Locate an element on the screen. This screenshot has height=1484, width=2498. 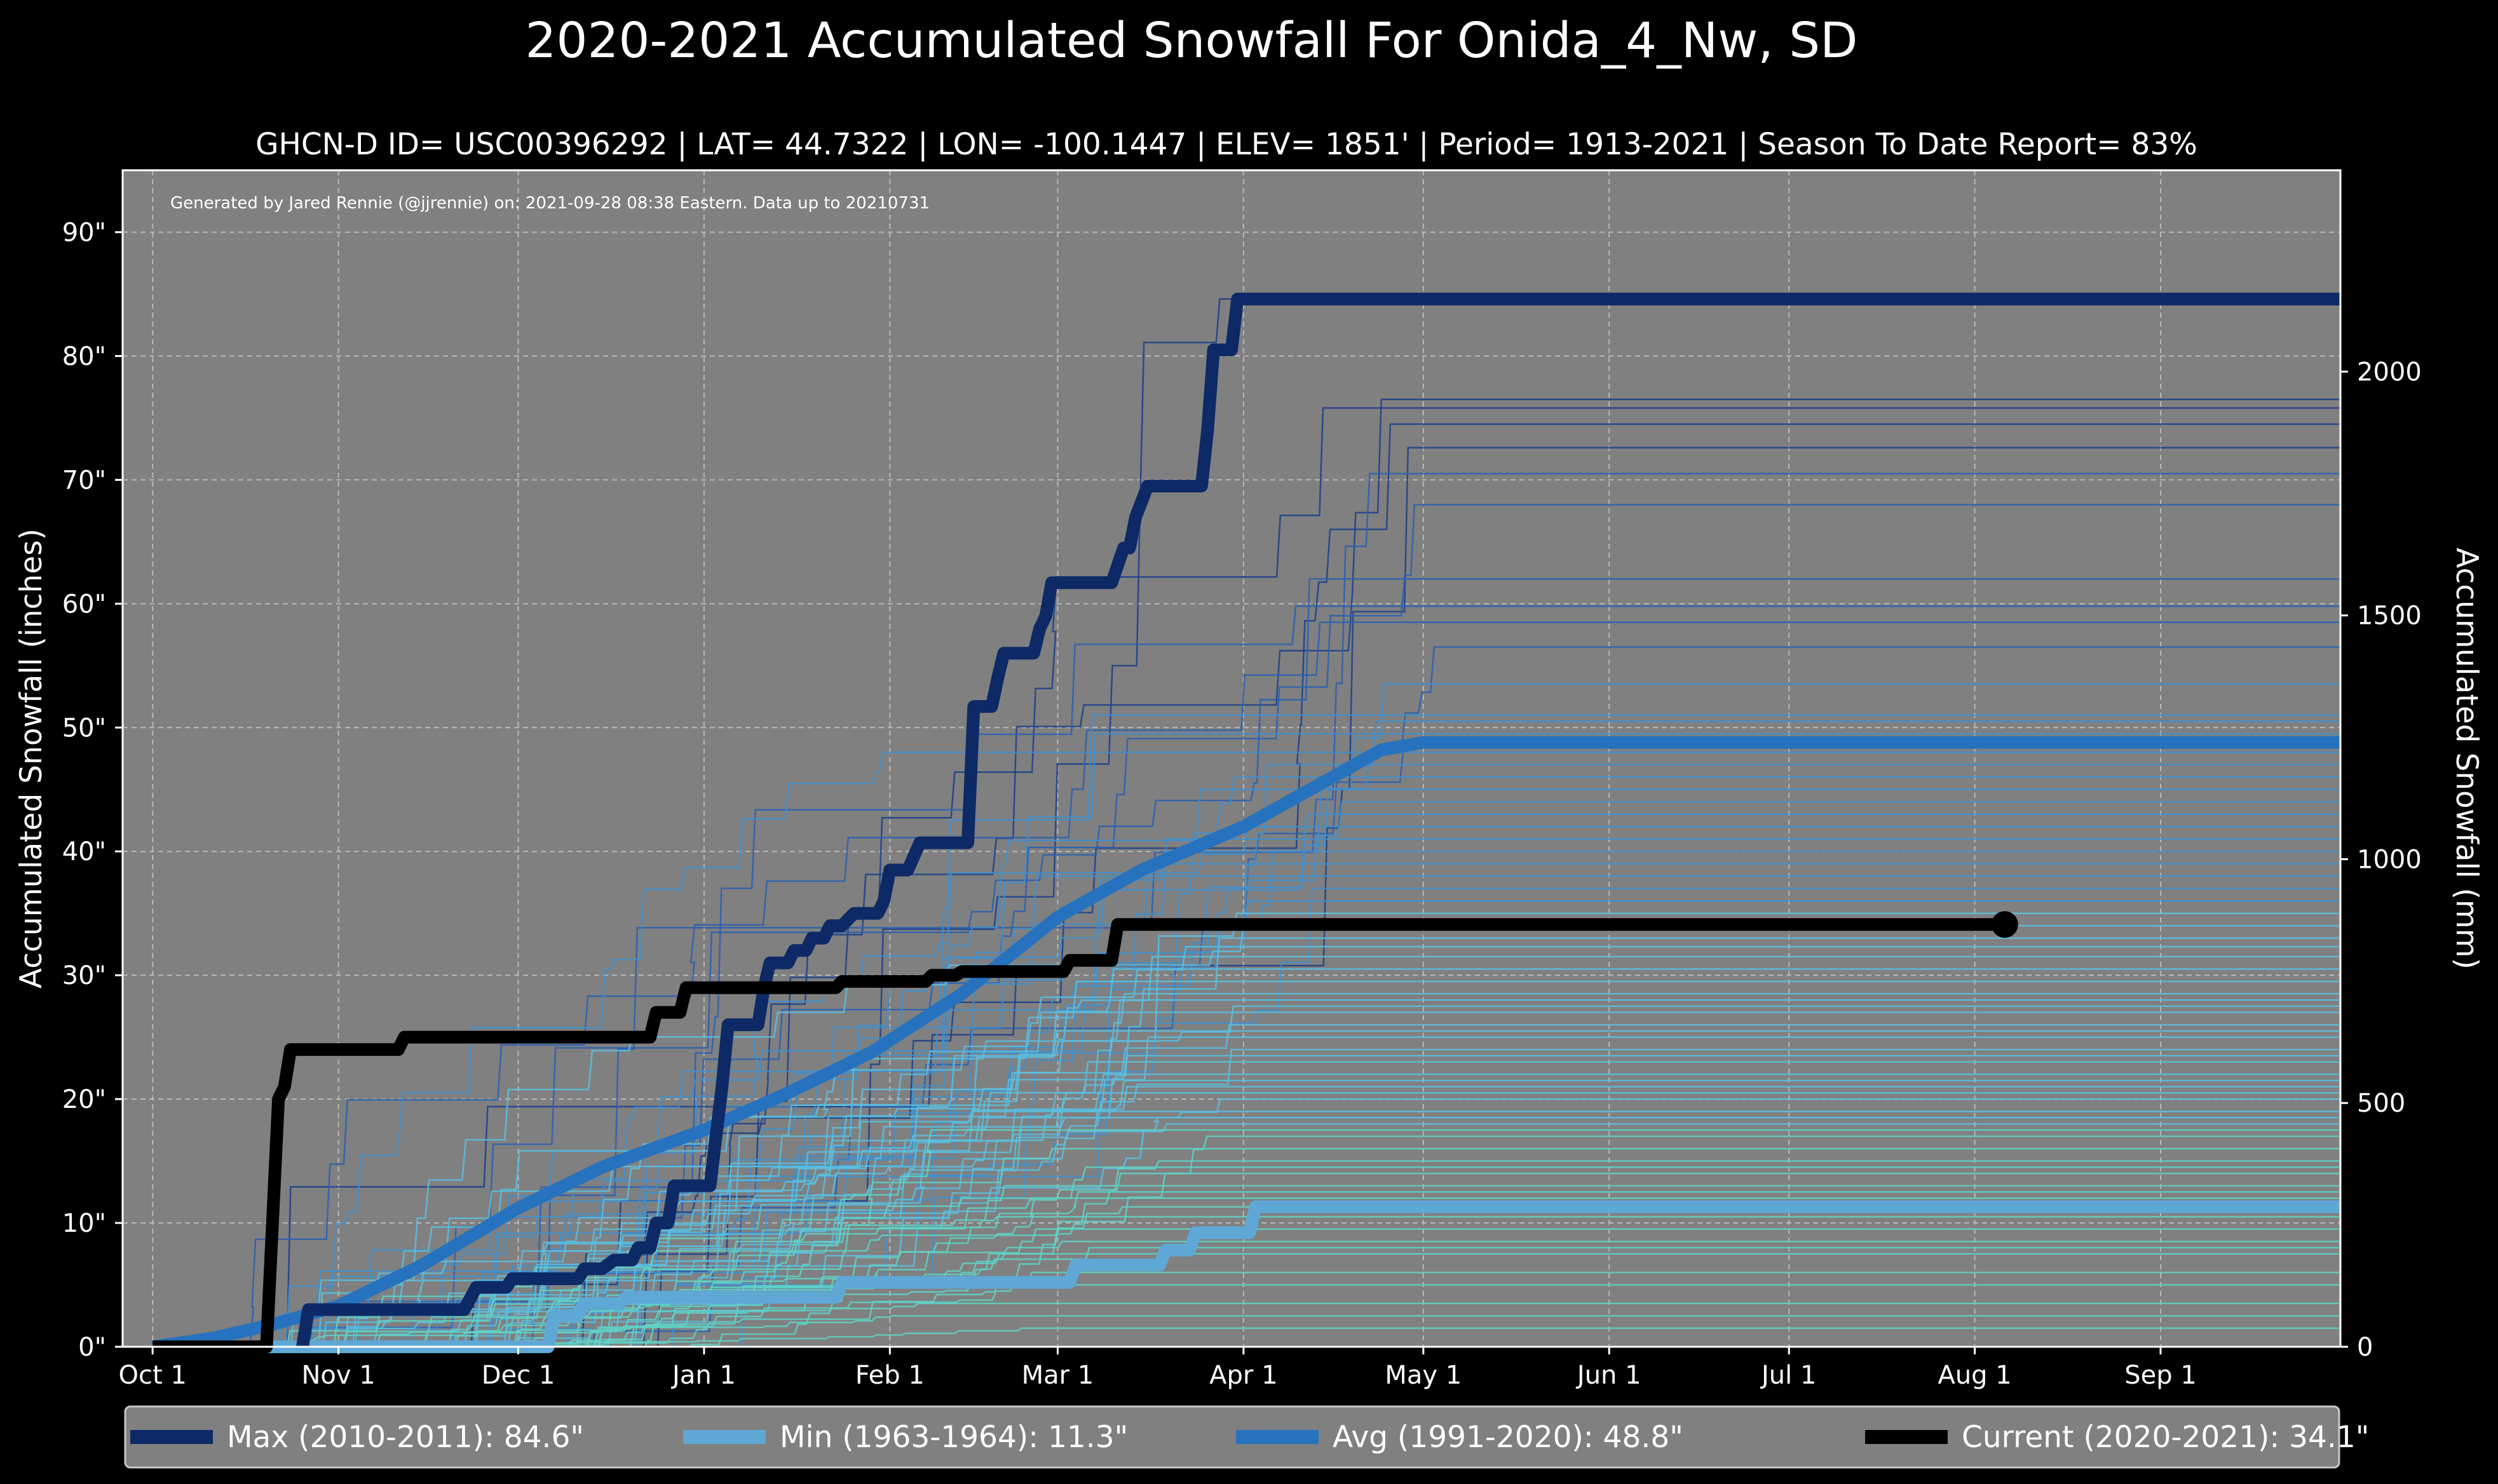
x-tick-label: Mar 1 is located at coordinates (1058, 1375).